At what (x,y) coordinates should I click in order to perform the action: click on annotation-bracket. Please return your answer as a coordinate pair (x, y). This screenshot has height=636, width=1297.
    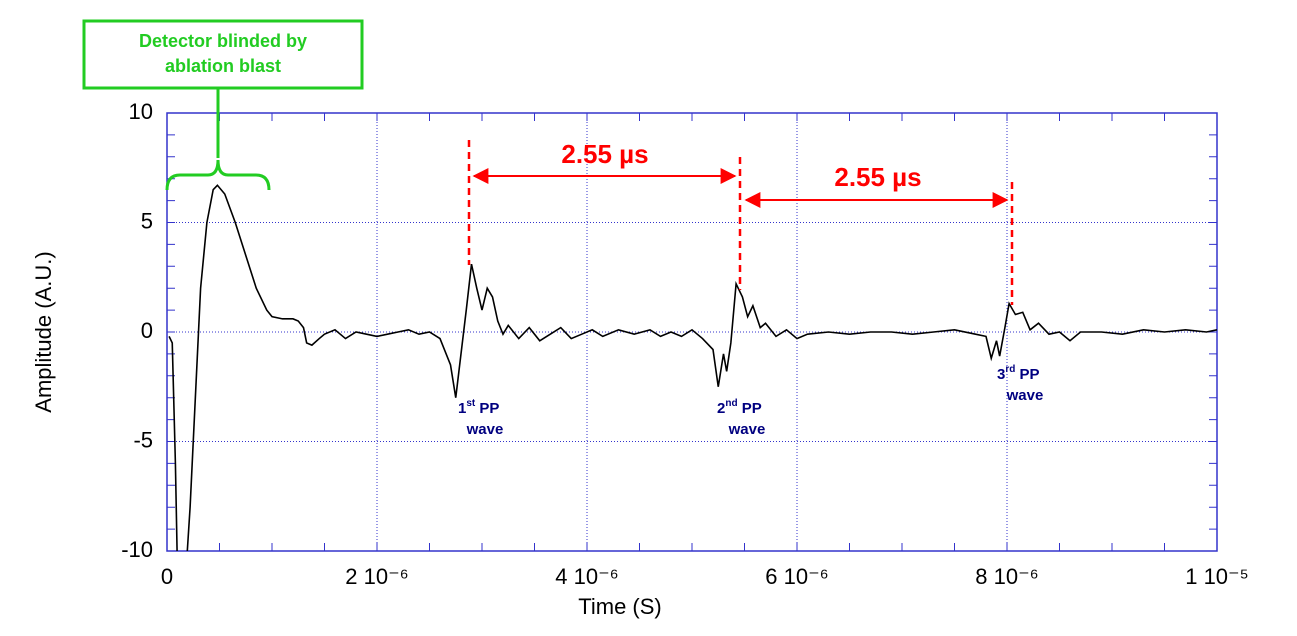
    Looking at the image, I should click on (218, 139).